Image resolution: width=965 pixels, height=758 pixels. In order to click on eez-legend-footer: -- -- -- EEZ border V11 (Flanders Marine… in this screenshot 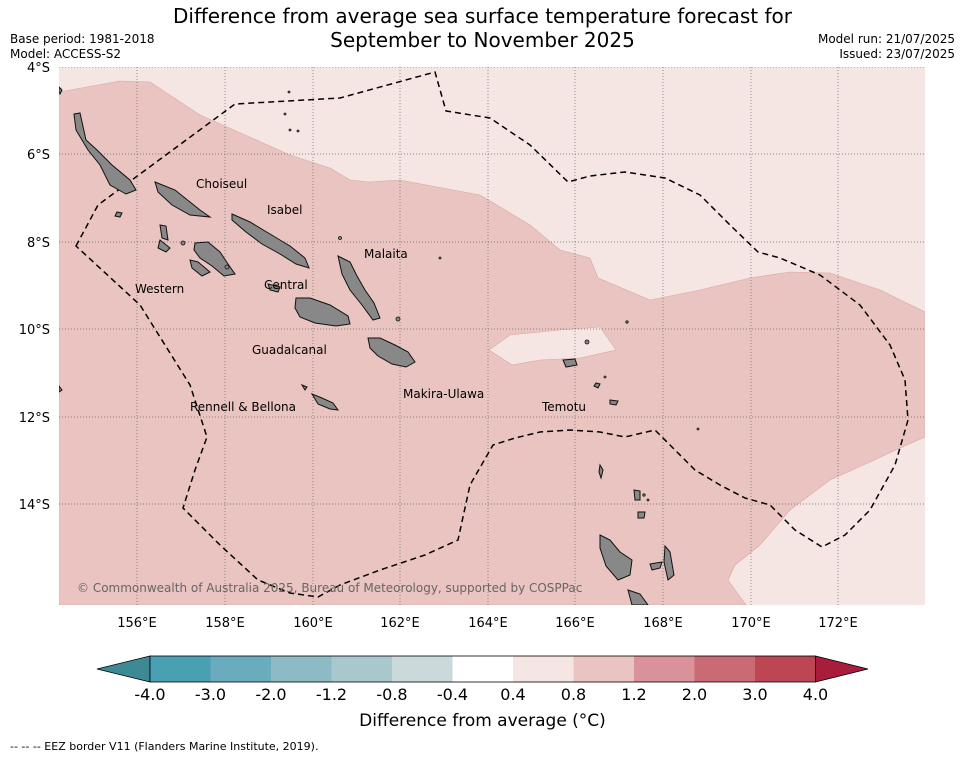, I will do `click(164, 746)`.